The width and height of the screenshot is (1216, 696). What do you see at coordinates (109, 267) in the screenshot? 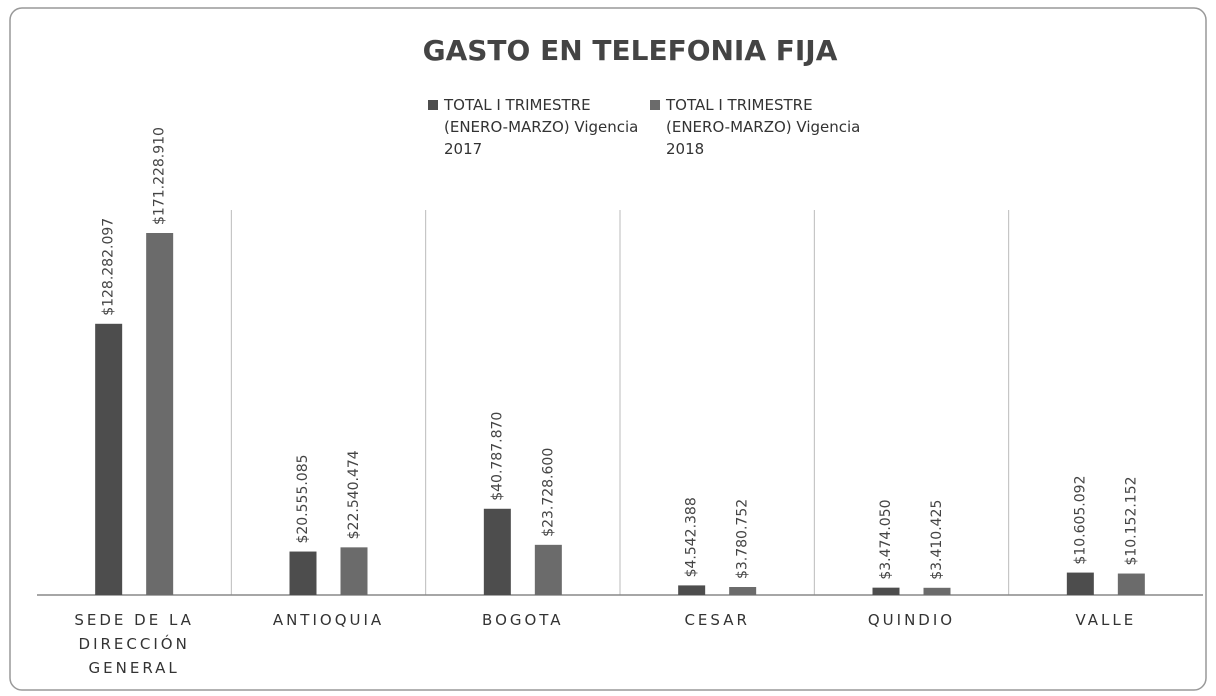
I see `data-label: $128.282.097` at bounding box center [109, 267].